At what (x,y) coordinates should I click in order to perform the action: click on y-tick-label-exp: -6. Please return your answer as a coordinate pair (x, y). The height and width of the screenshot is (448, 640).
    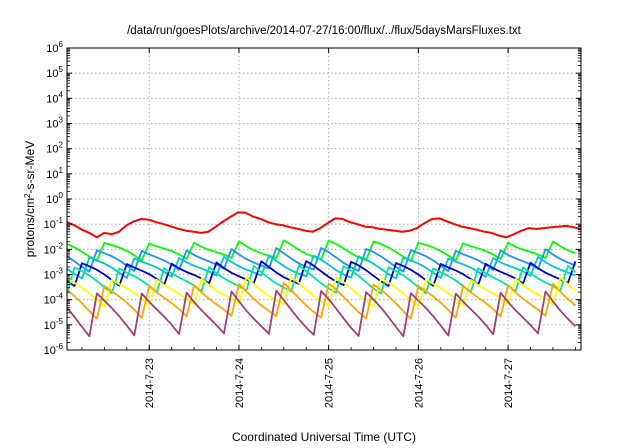
    Looking at the image, I should click on (60, 346).